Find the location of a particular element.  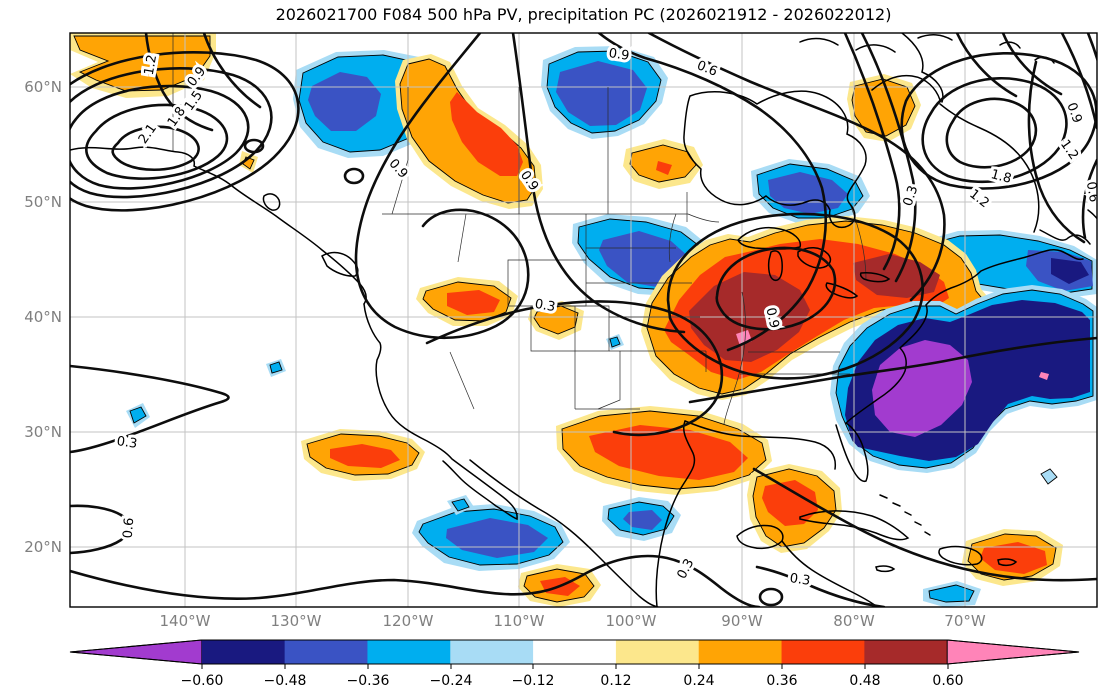

shaded-region-colorado-positive is located at coordinates (467, 301).